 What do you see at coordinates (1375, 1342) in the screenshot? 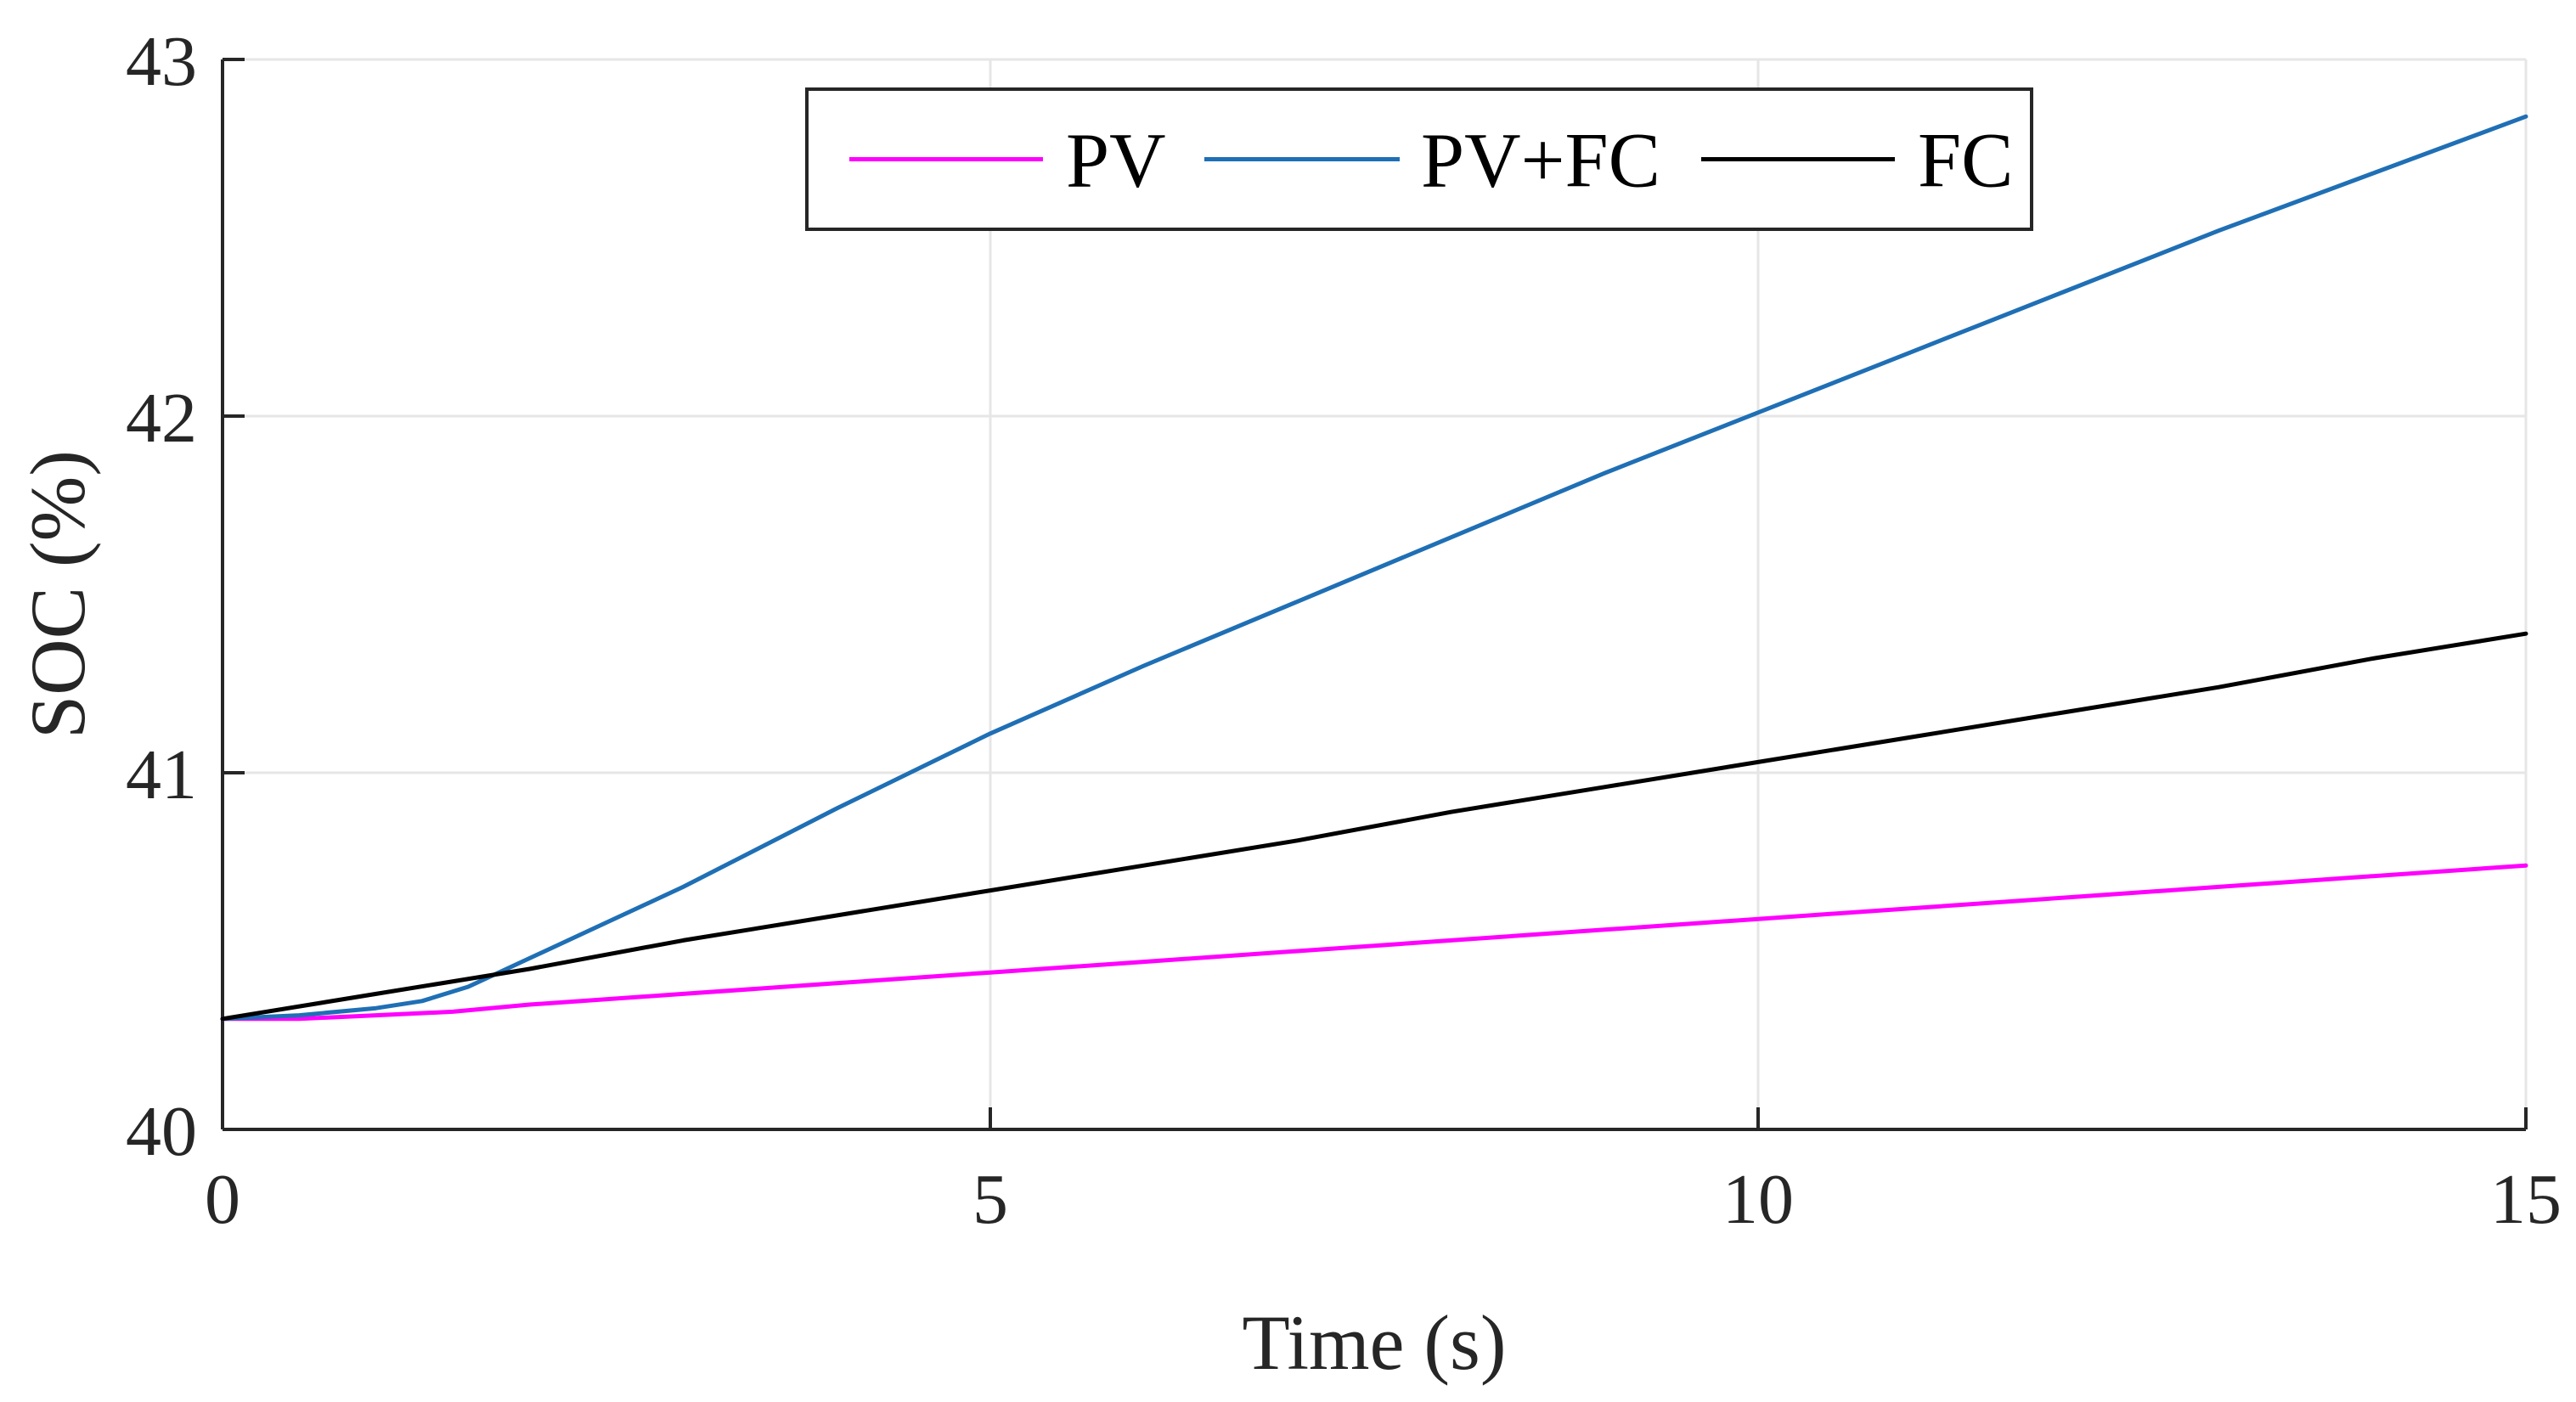
I see `x-axis-label: Time (s)` at bounding box center [1375, 1342].